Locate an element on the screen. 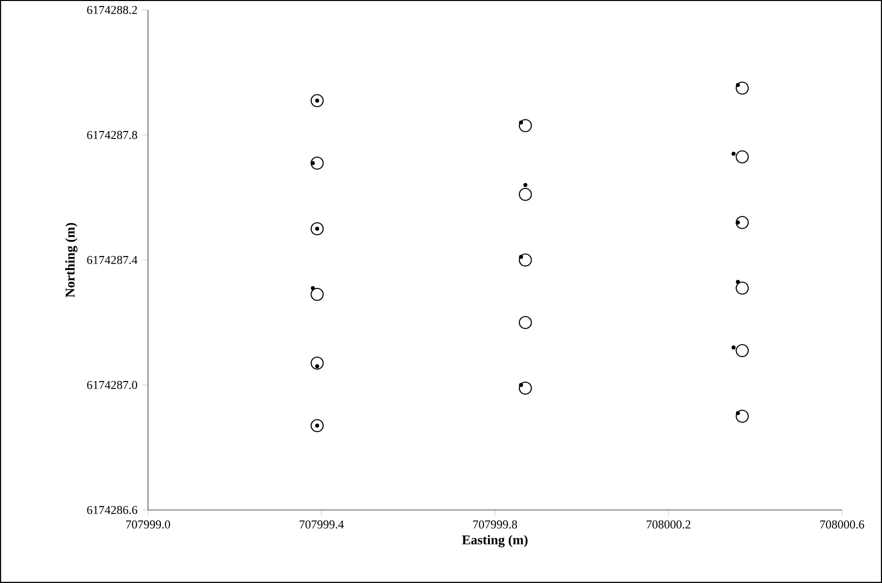 The width and height of the screenshot is (882, 583). x-tick-label: 707999.4 is located at coordinates (322, 524).